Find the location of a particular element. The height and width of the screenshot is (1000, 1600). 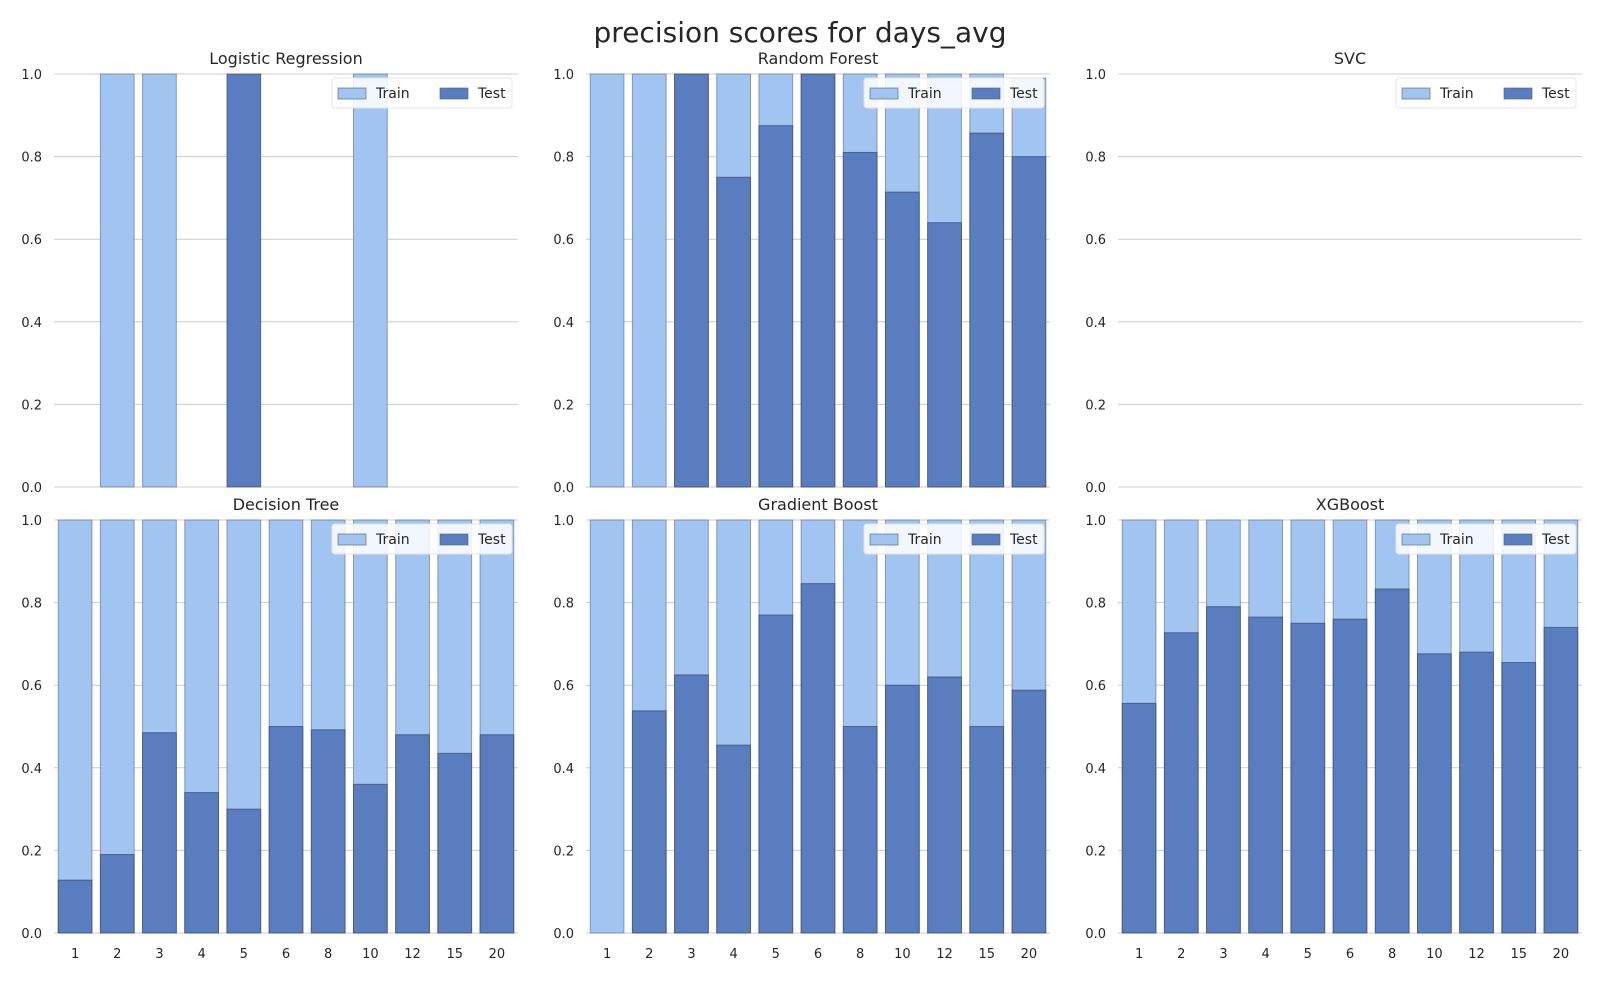

x-tick-label: 2 is located at coordinates (649, 954).